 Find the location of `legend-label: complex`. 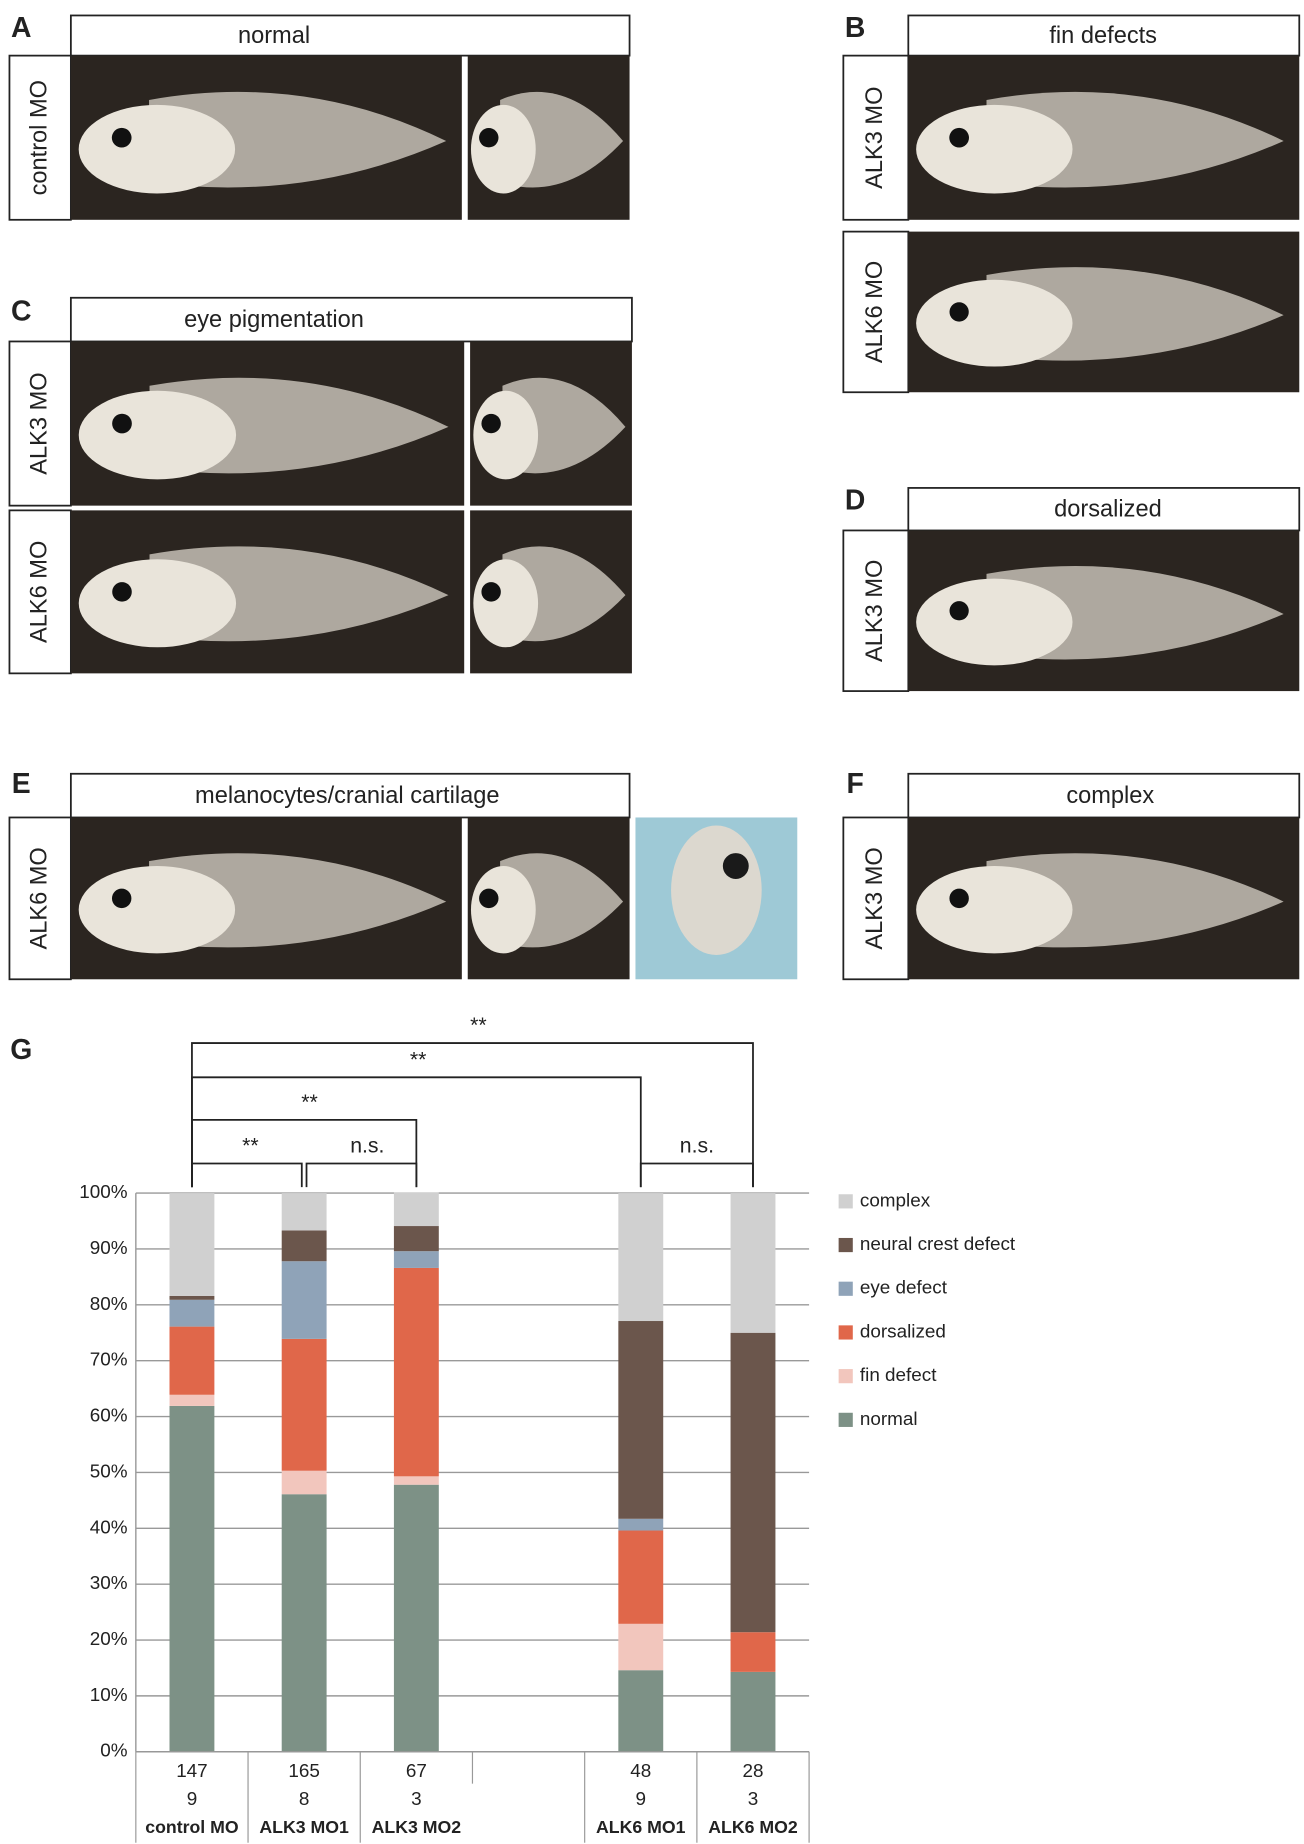

legend-label: complex is located at coordinates (895, 1200).